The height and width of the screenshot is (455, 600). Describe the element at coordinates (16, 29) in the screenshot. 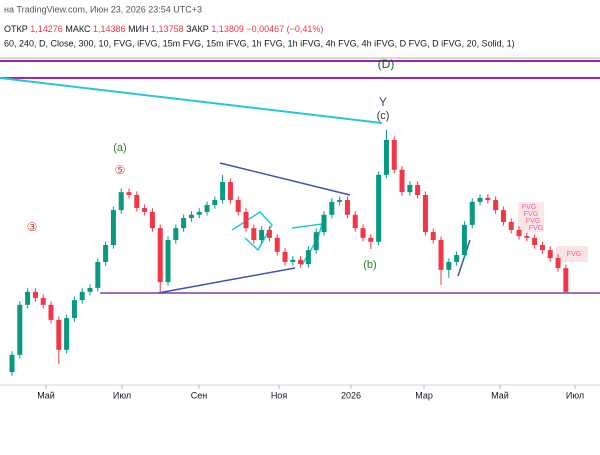

I see `ohlc-label: ОТКР` at that location.